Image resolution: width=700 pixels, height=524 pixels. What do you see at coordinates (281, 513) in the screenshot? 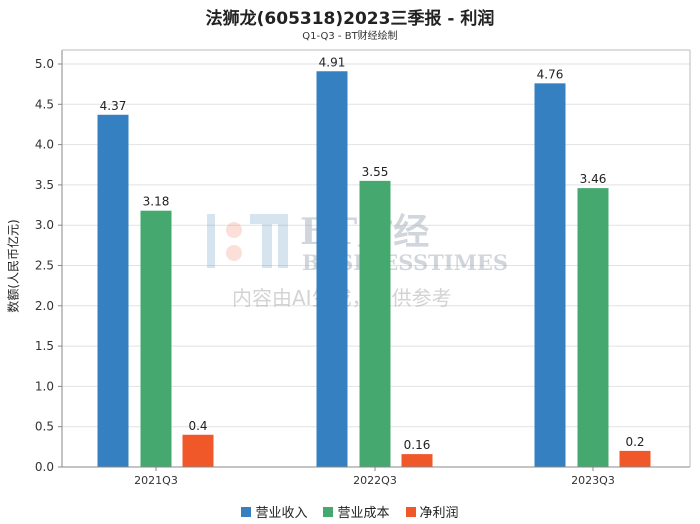
I see `legend-label-revenue: 营业收入` at bounding box center [281, 513].